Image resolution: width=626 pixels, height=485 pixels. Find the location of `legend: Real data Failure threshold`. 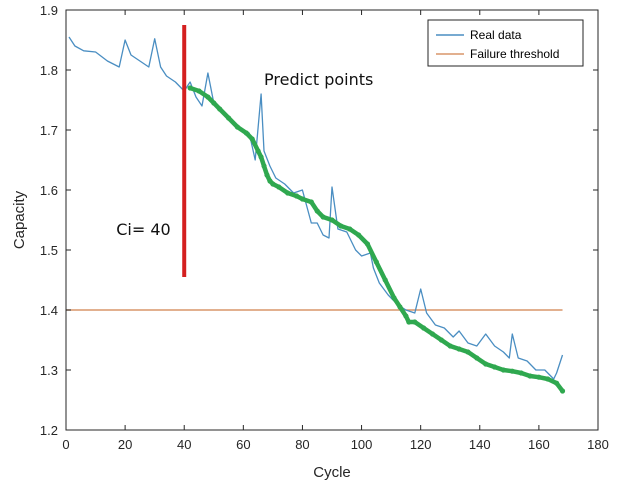

legend: Real data Failure threshold is located at coordinates (505, 43).